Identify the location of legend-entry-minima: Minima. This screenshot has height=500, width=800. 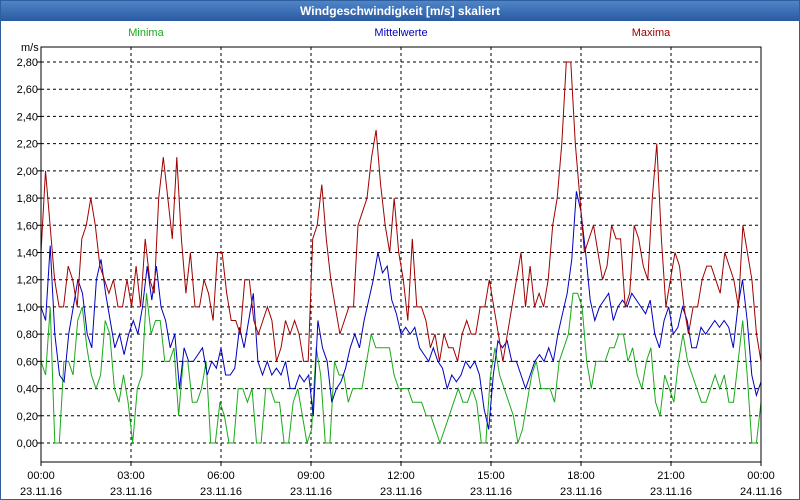
(146, 33).